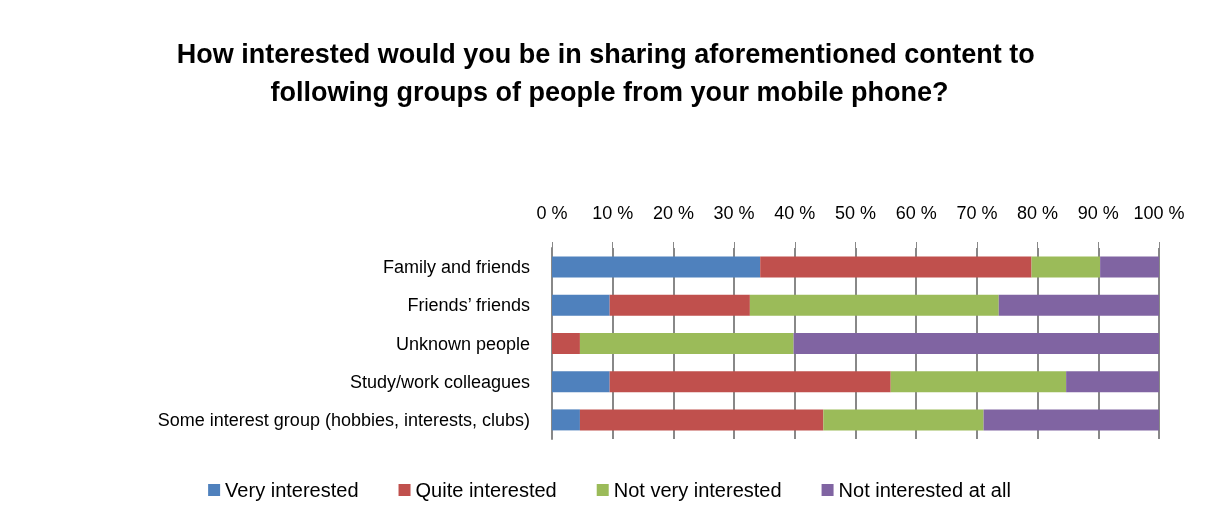  Describe the element at coordinates (462, 343) in the screenshot. I see `y-tick-label: Unknown people` at that location.